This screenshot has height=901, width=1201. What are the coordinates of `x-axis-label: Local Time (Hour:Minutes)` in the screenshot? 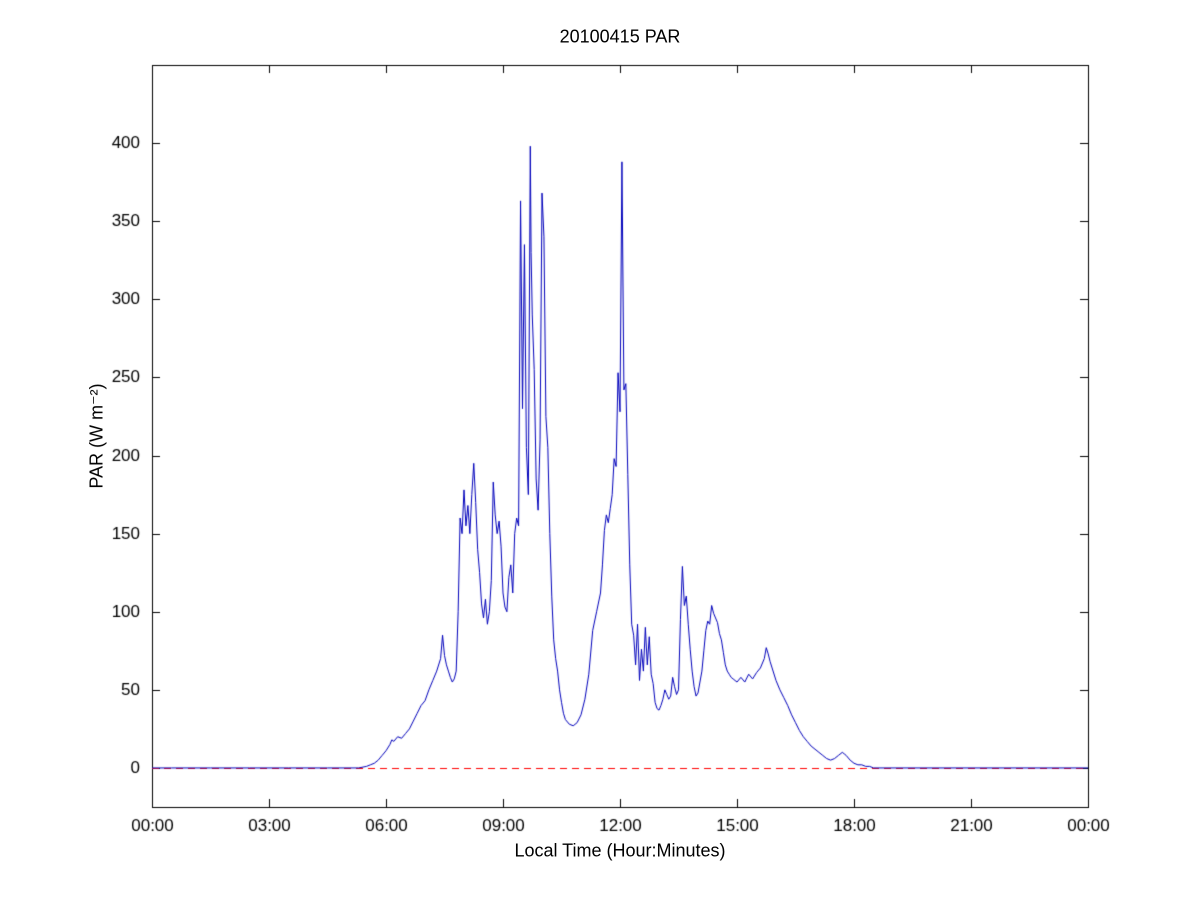 It's located at (620, 850).